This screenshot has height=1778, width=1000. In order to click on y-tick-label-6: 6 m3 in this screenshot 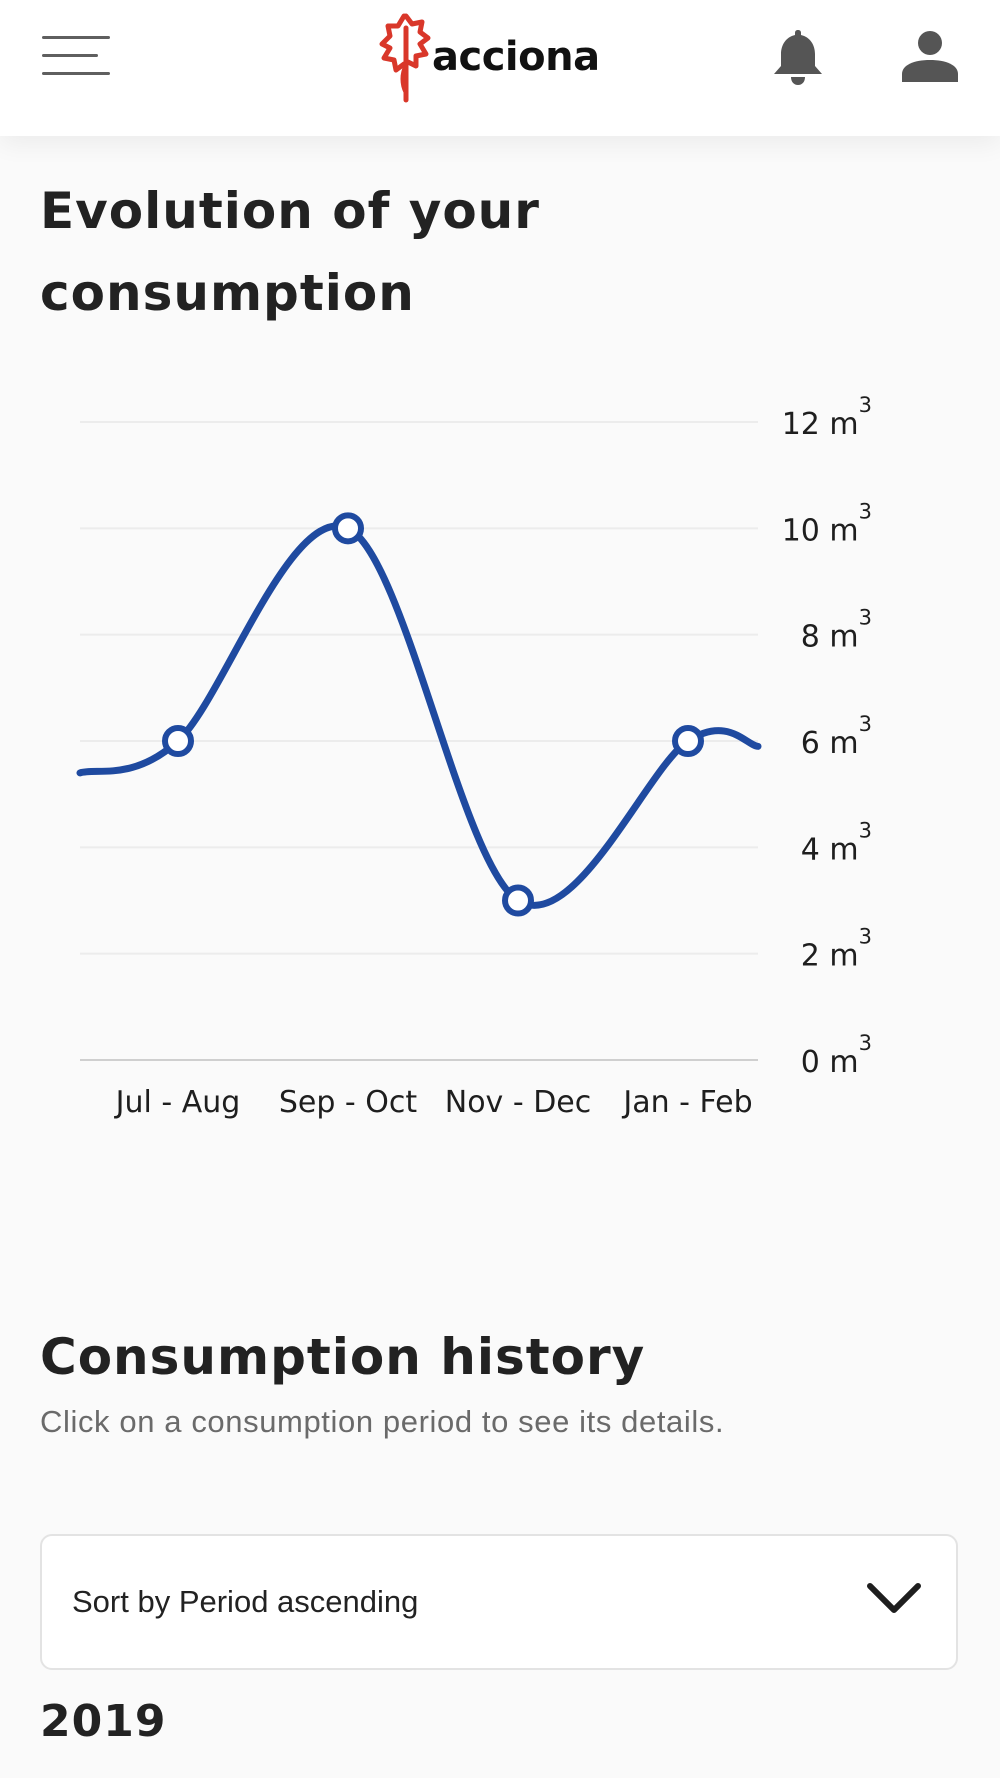, I will do `click(836, 736)`.